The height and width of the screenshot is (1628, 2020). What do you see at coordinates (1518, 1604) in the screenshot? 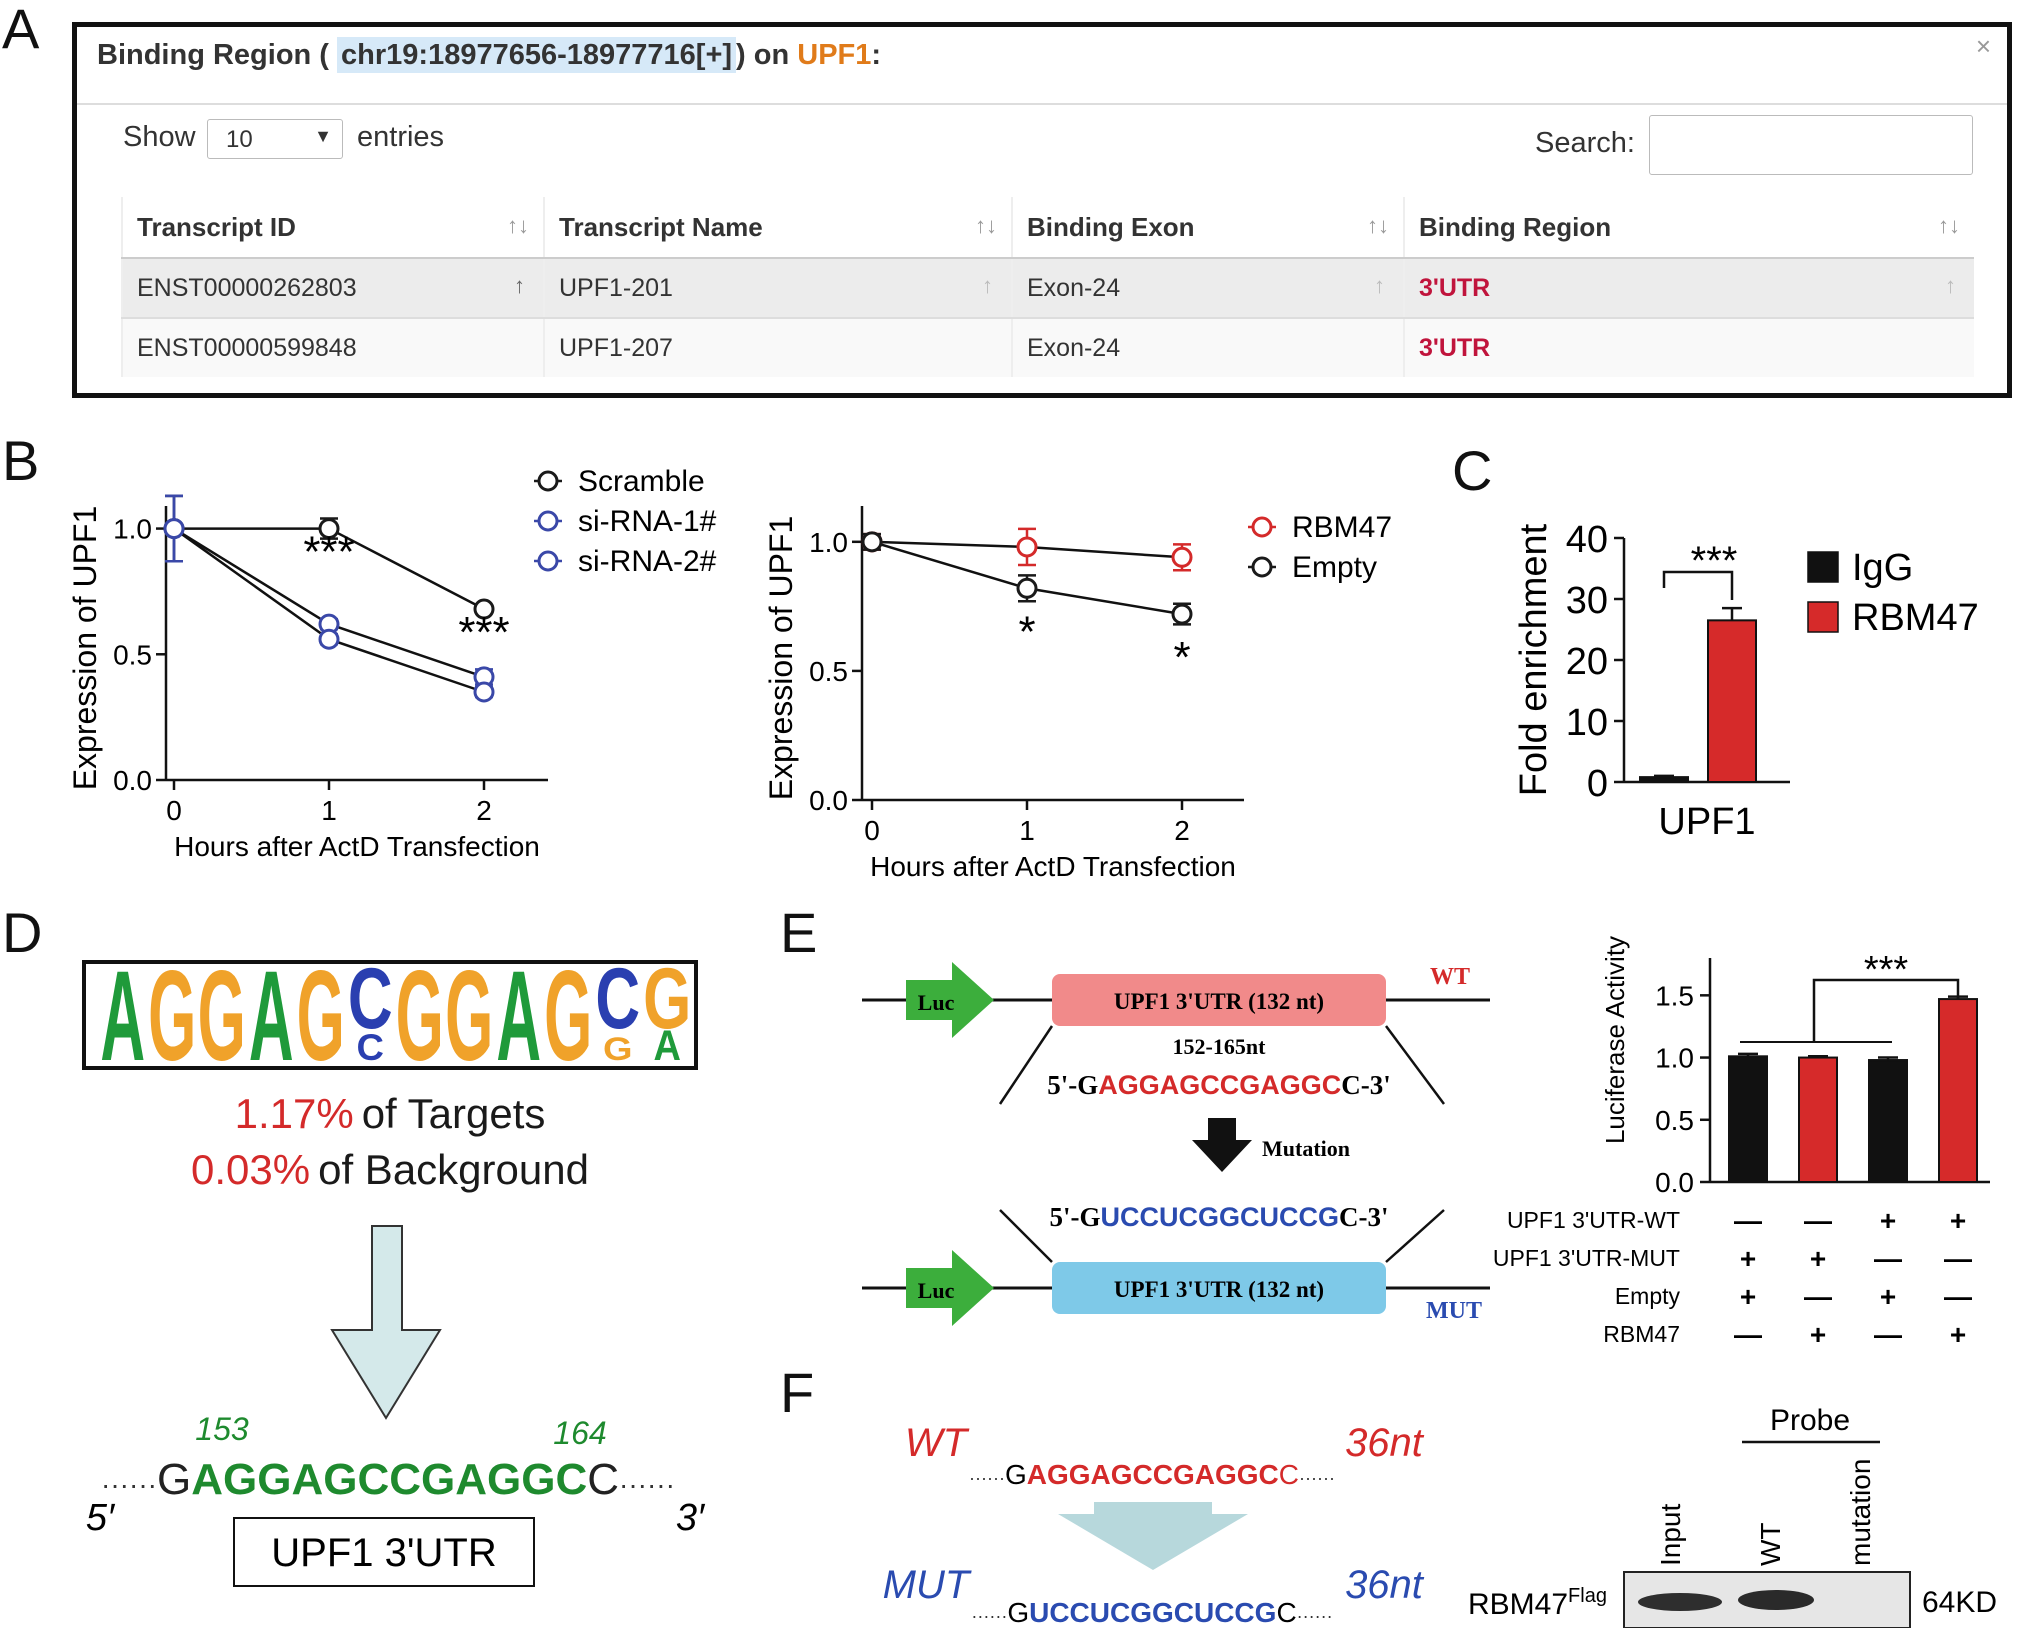
I see `protein-name: RBM47` at bounding box center [1518, 1604].